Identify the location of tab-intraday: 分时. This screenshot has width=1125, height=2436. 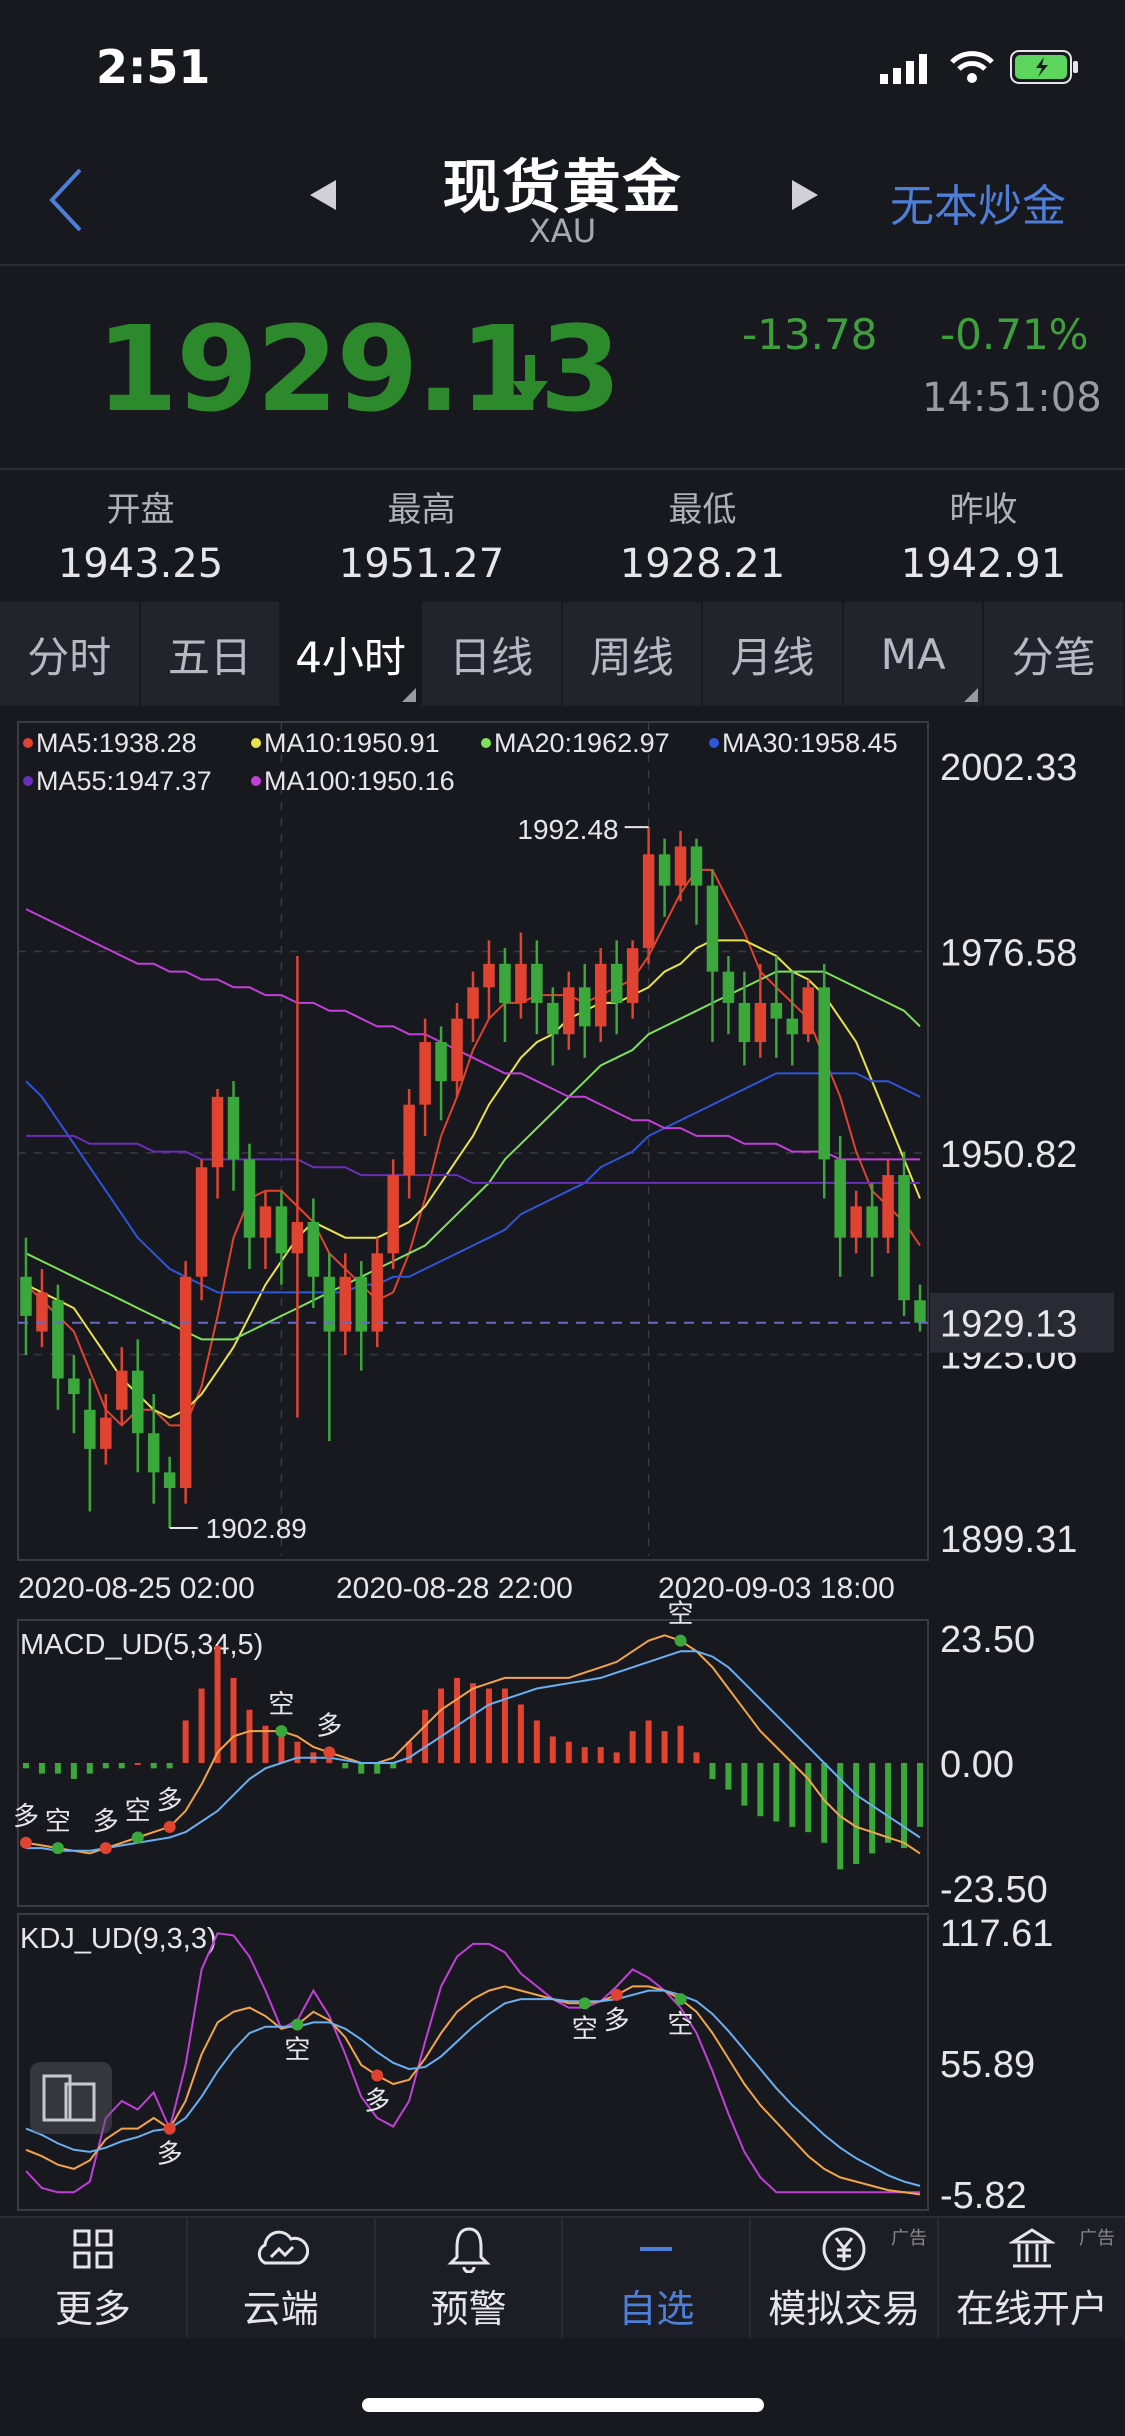
(70, 654).